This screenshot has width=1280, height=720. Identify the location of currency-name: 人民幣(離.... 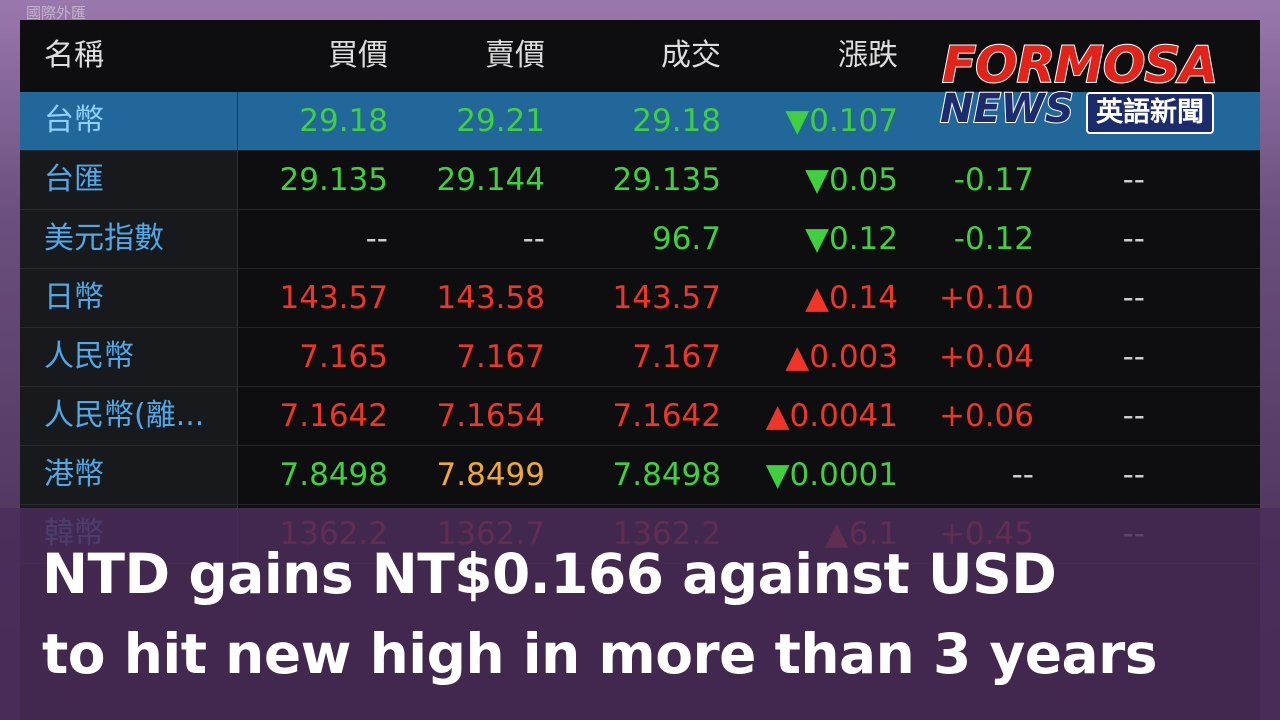
(124, 415).